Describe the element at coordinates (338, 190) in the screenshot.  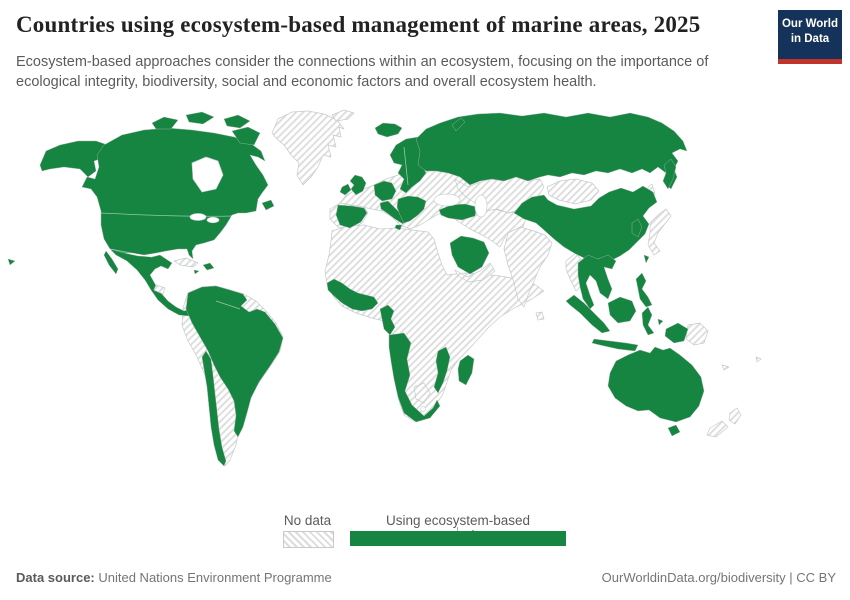
I see `water-features` at that location.